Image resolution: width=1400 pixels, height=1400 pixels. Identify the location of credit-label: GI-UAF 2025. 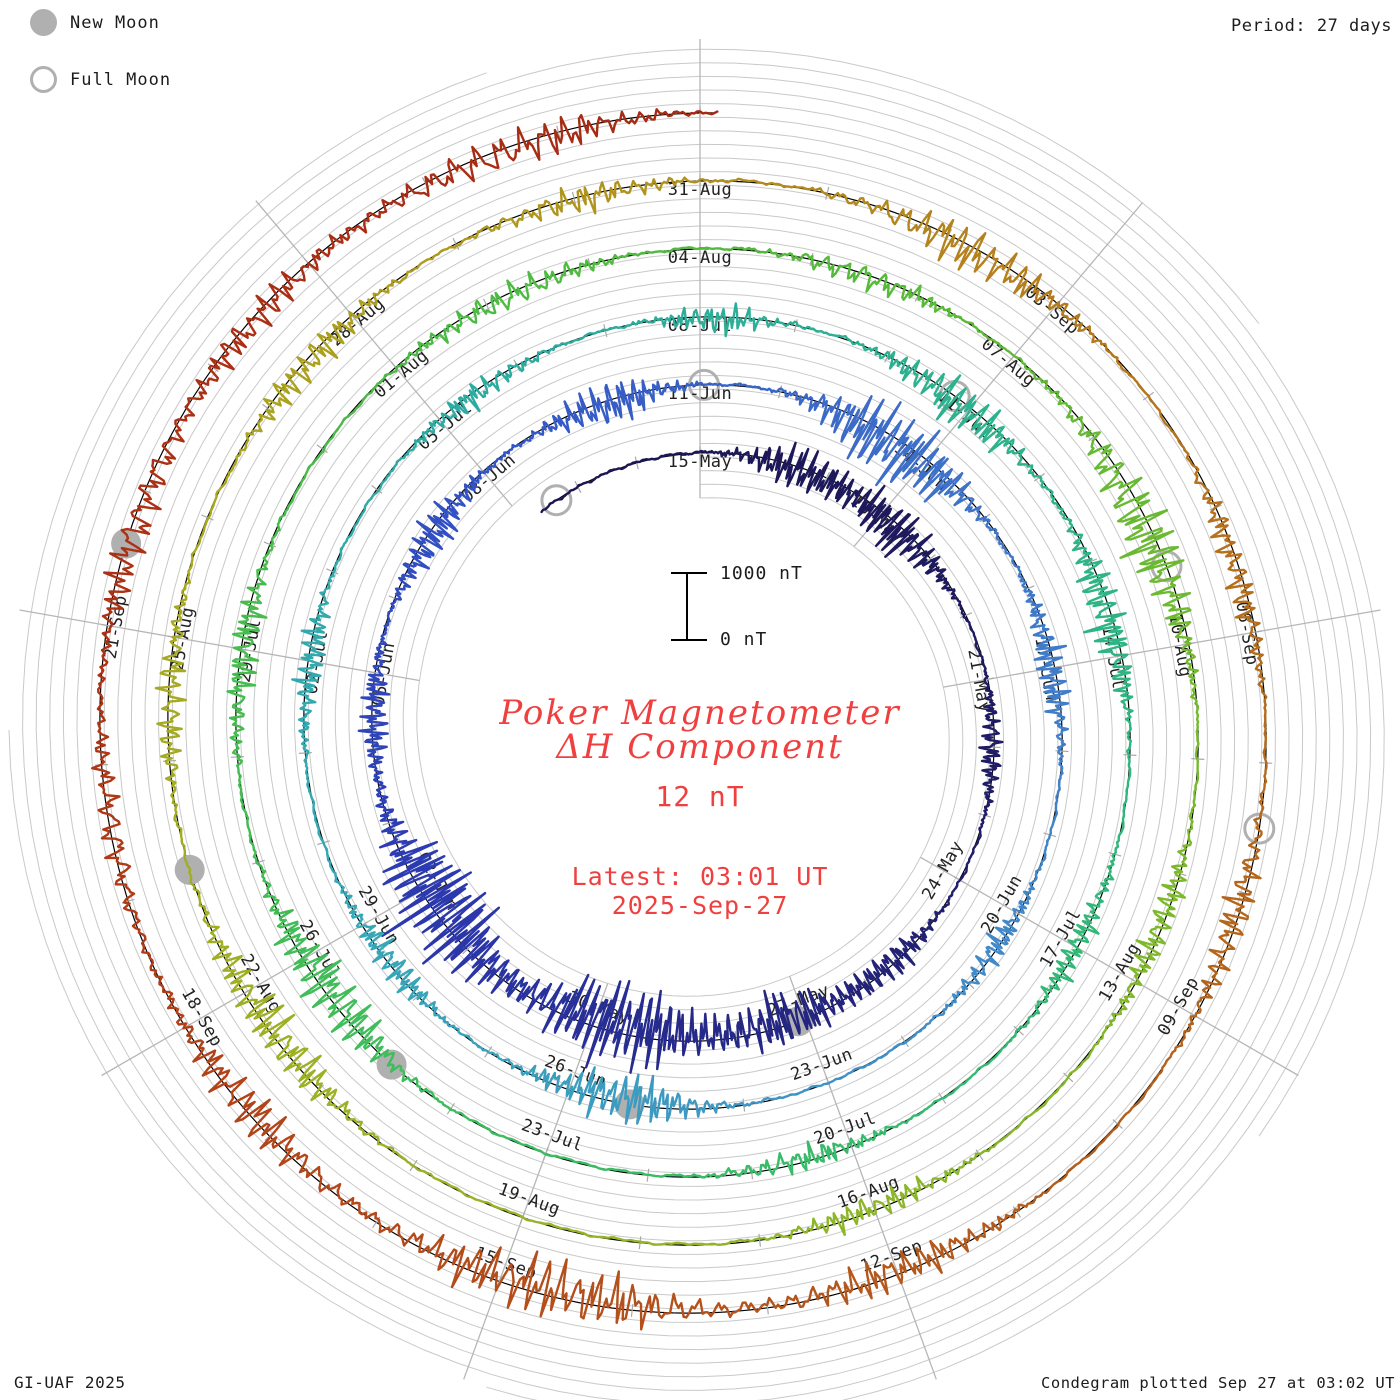
(70, 1382).